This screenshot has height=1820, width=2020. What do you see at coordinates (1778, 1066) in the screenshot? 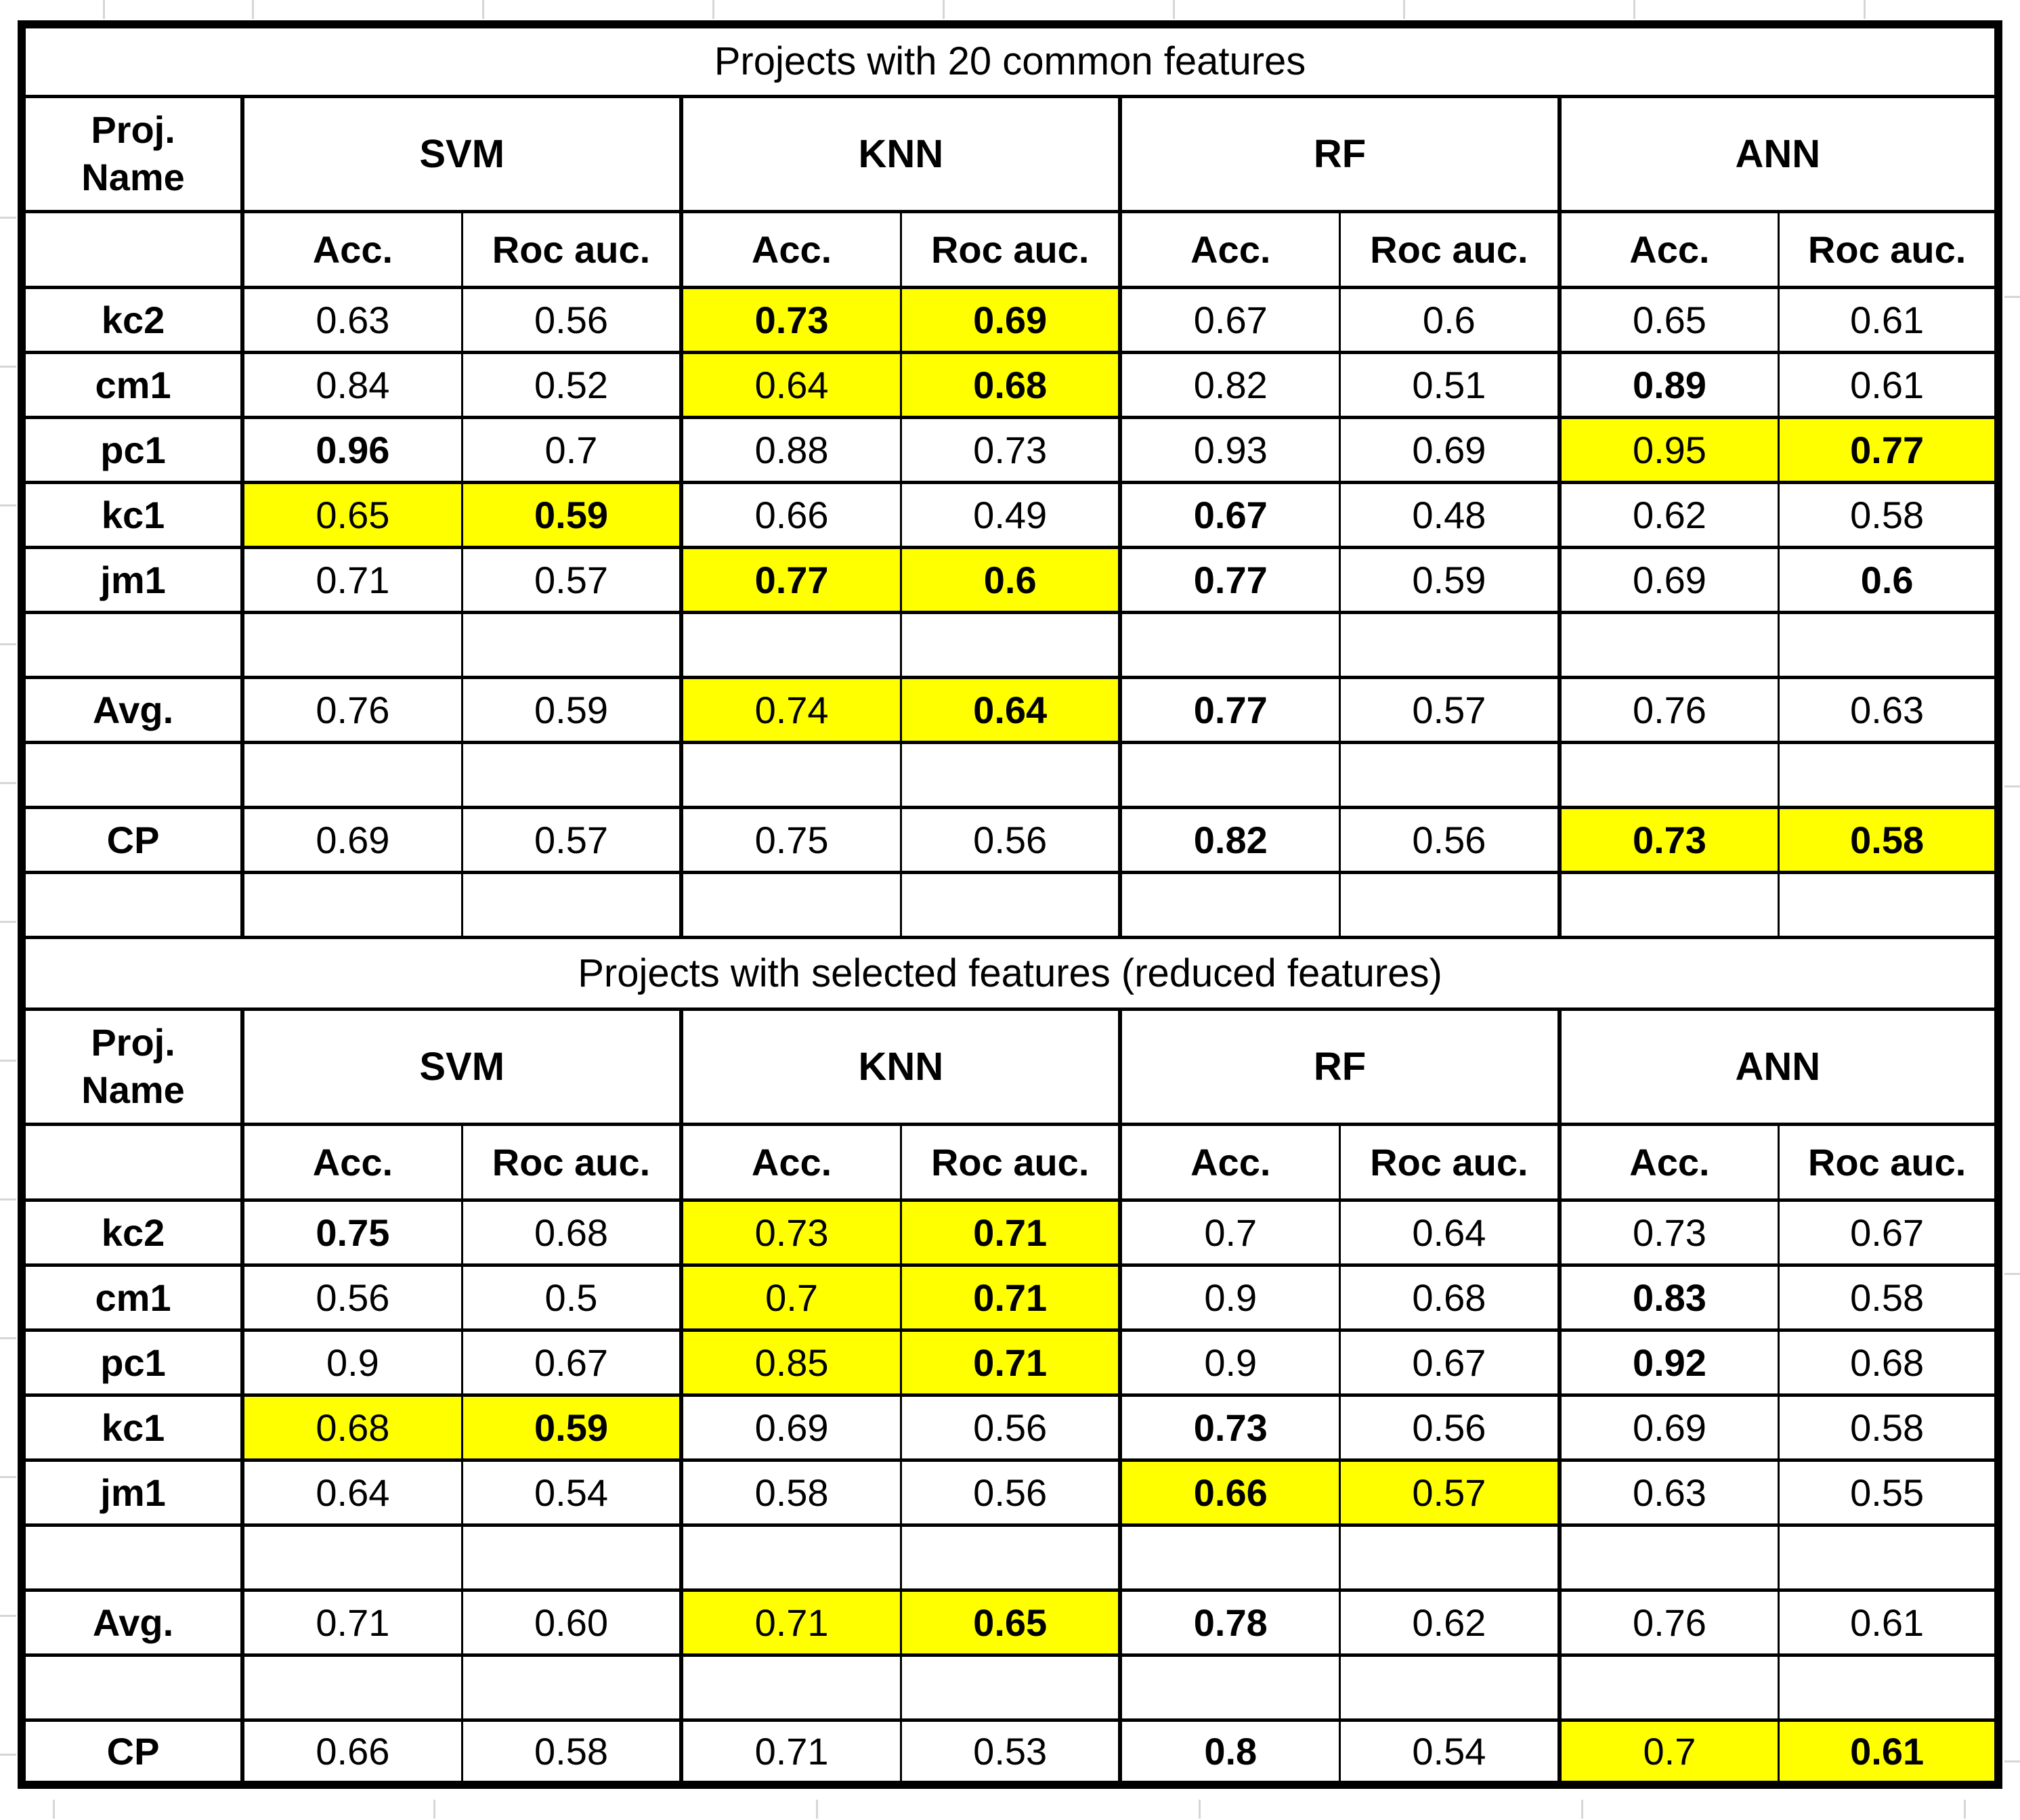
I see `t2-group-header-ann: ANN` at bounding box center [1778, 1066].